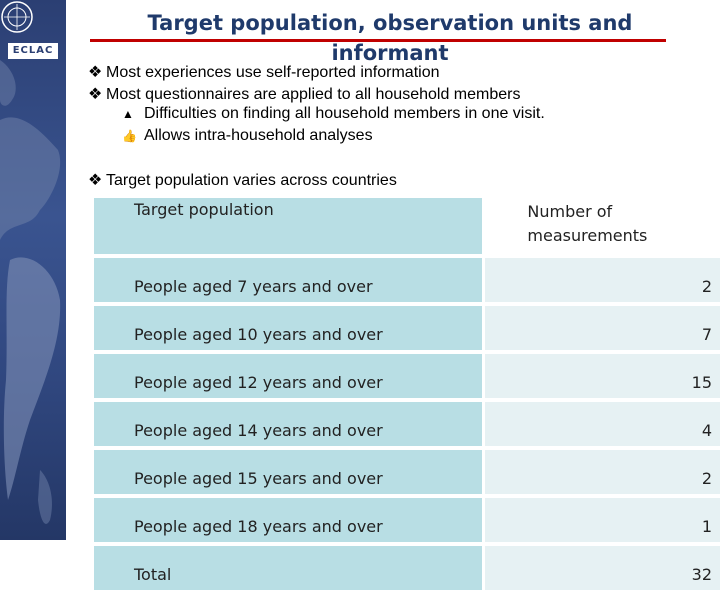 Image resolution: width=720 pixels, height=594 pixels. What do you see at coordinates (602, 328) in the screenshot?
I see `row-value: 7` at bounding box center [602, 328].